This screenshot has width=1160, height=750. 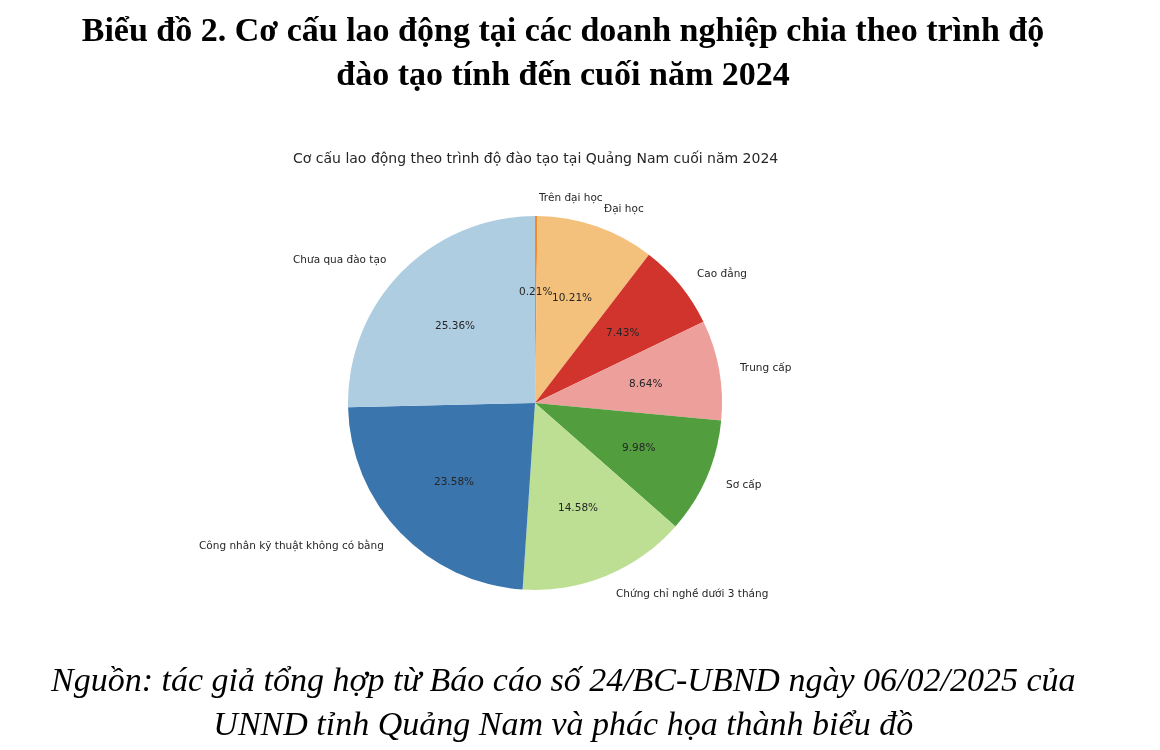 What do you see at coordinates (765, 367) in the screenshot?
I see `slice-label: Trung cấp` at bounding box center [765, 367].